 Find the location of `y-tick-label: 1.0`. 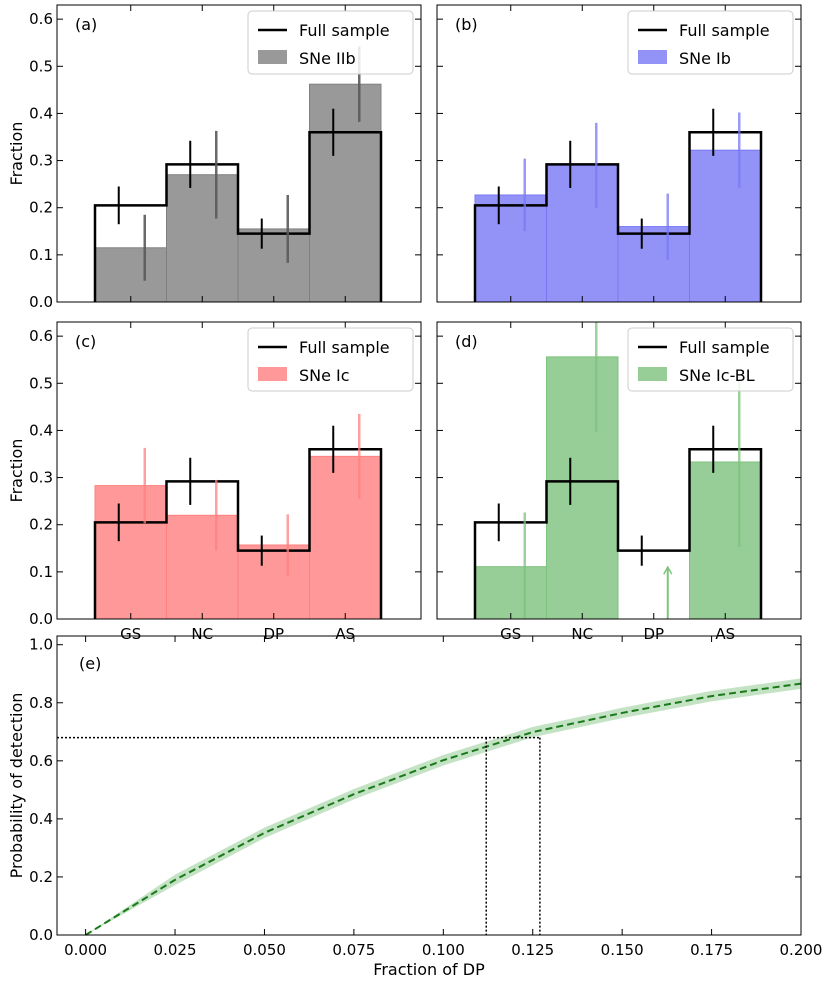

y-tick-label: 1.0 is located at coordinates (41, 645).